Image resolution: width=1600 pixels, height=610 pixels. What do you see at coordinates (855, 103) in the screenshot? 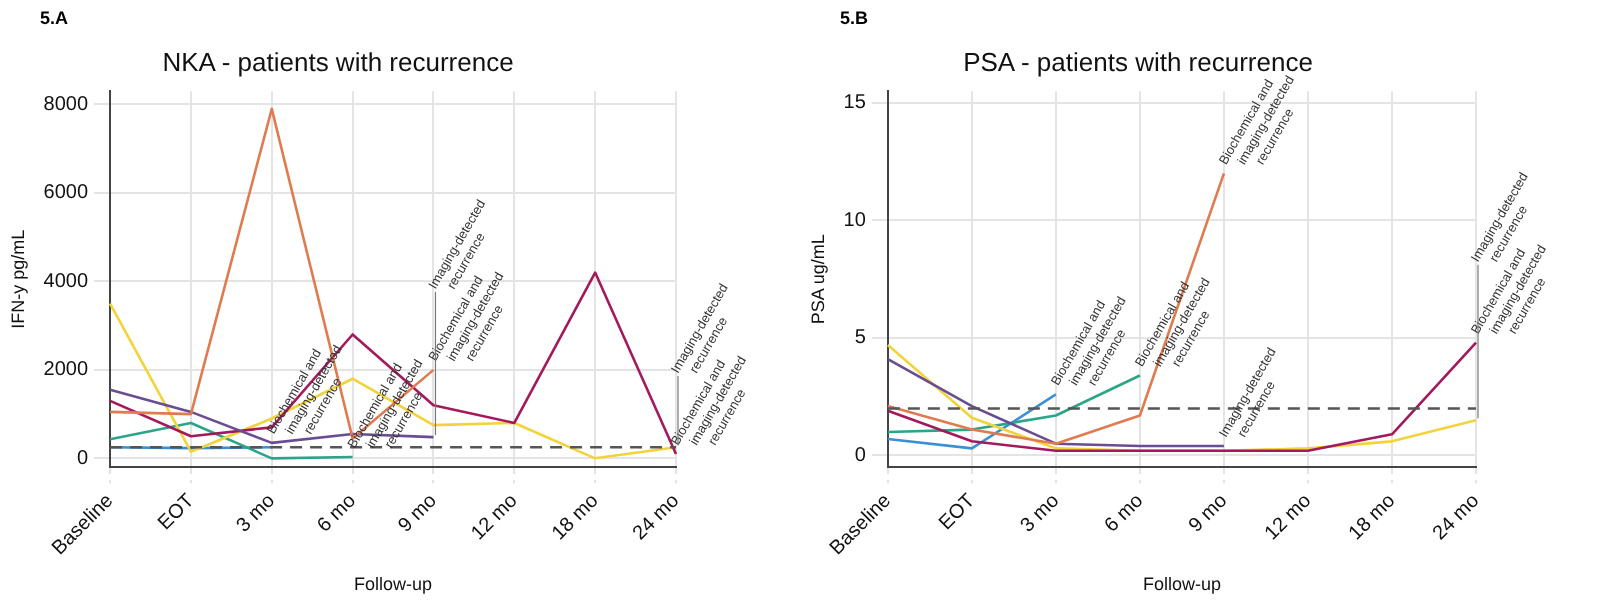
I see `y-tick-label: 15` at bounding box center [855, 103].